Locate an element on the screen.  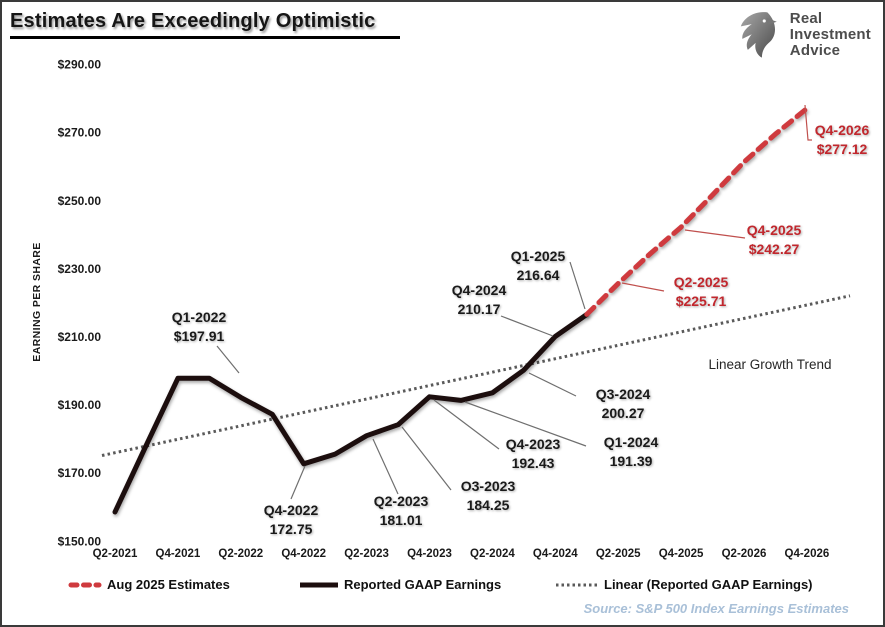
legend-item-reported: Reported GAAP Earnings is located at coordinates (400, 584).